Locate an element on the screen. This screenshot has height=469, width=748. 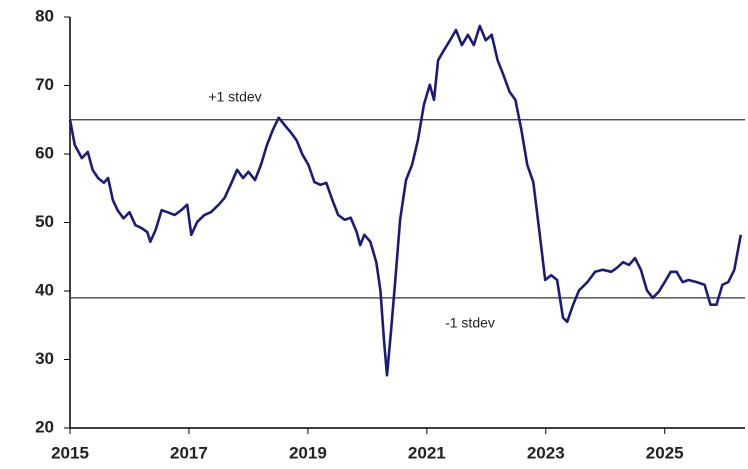
y-tick-label: 60 is located at coordinates (44, 152).